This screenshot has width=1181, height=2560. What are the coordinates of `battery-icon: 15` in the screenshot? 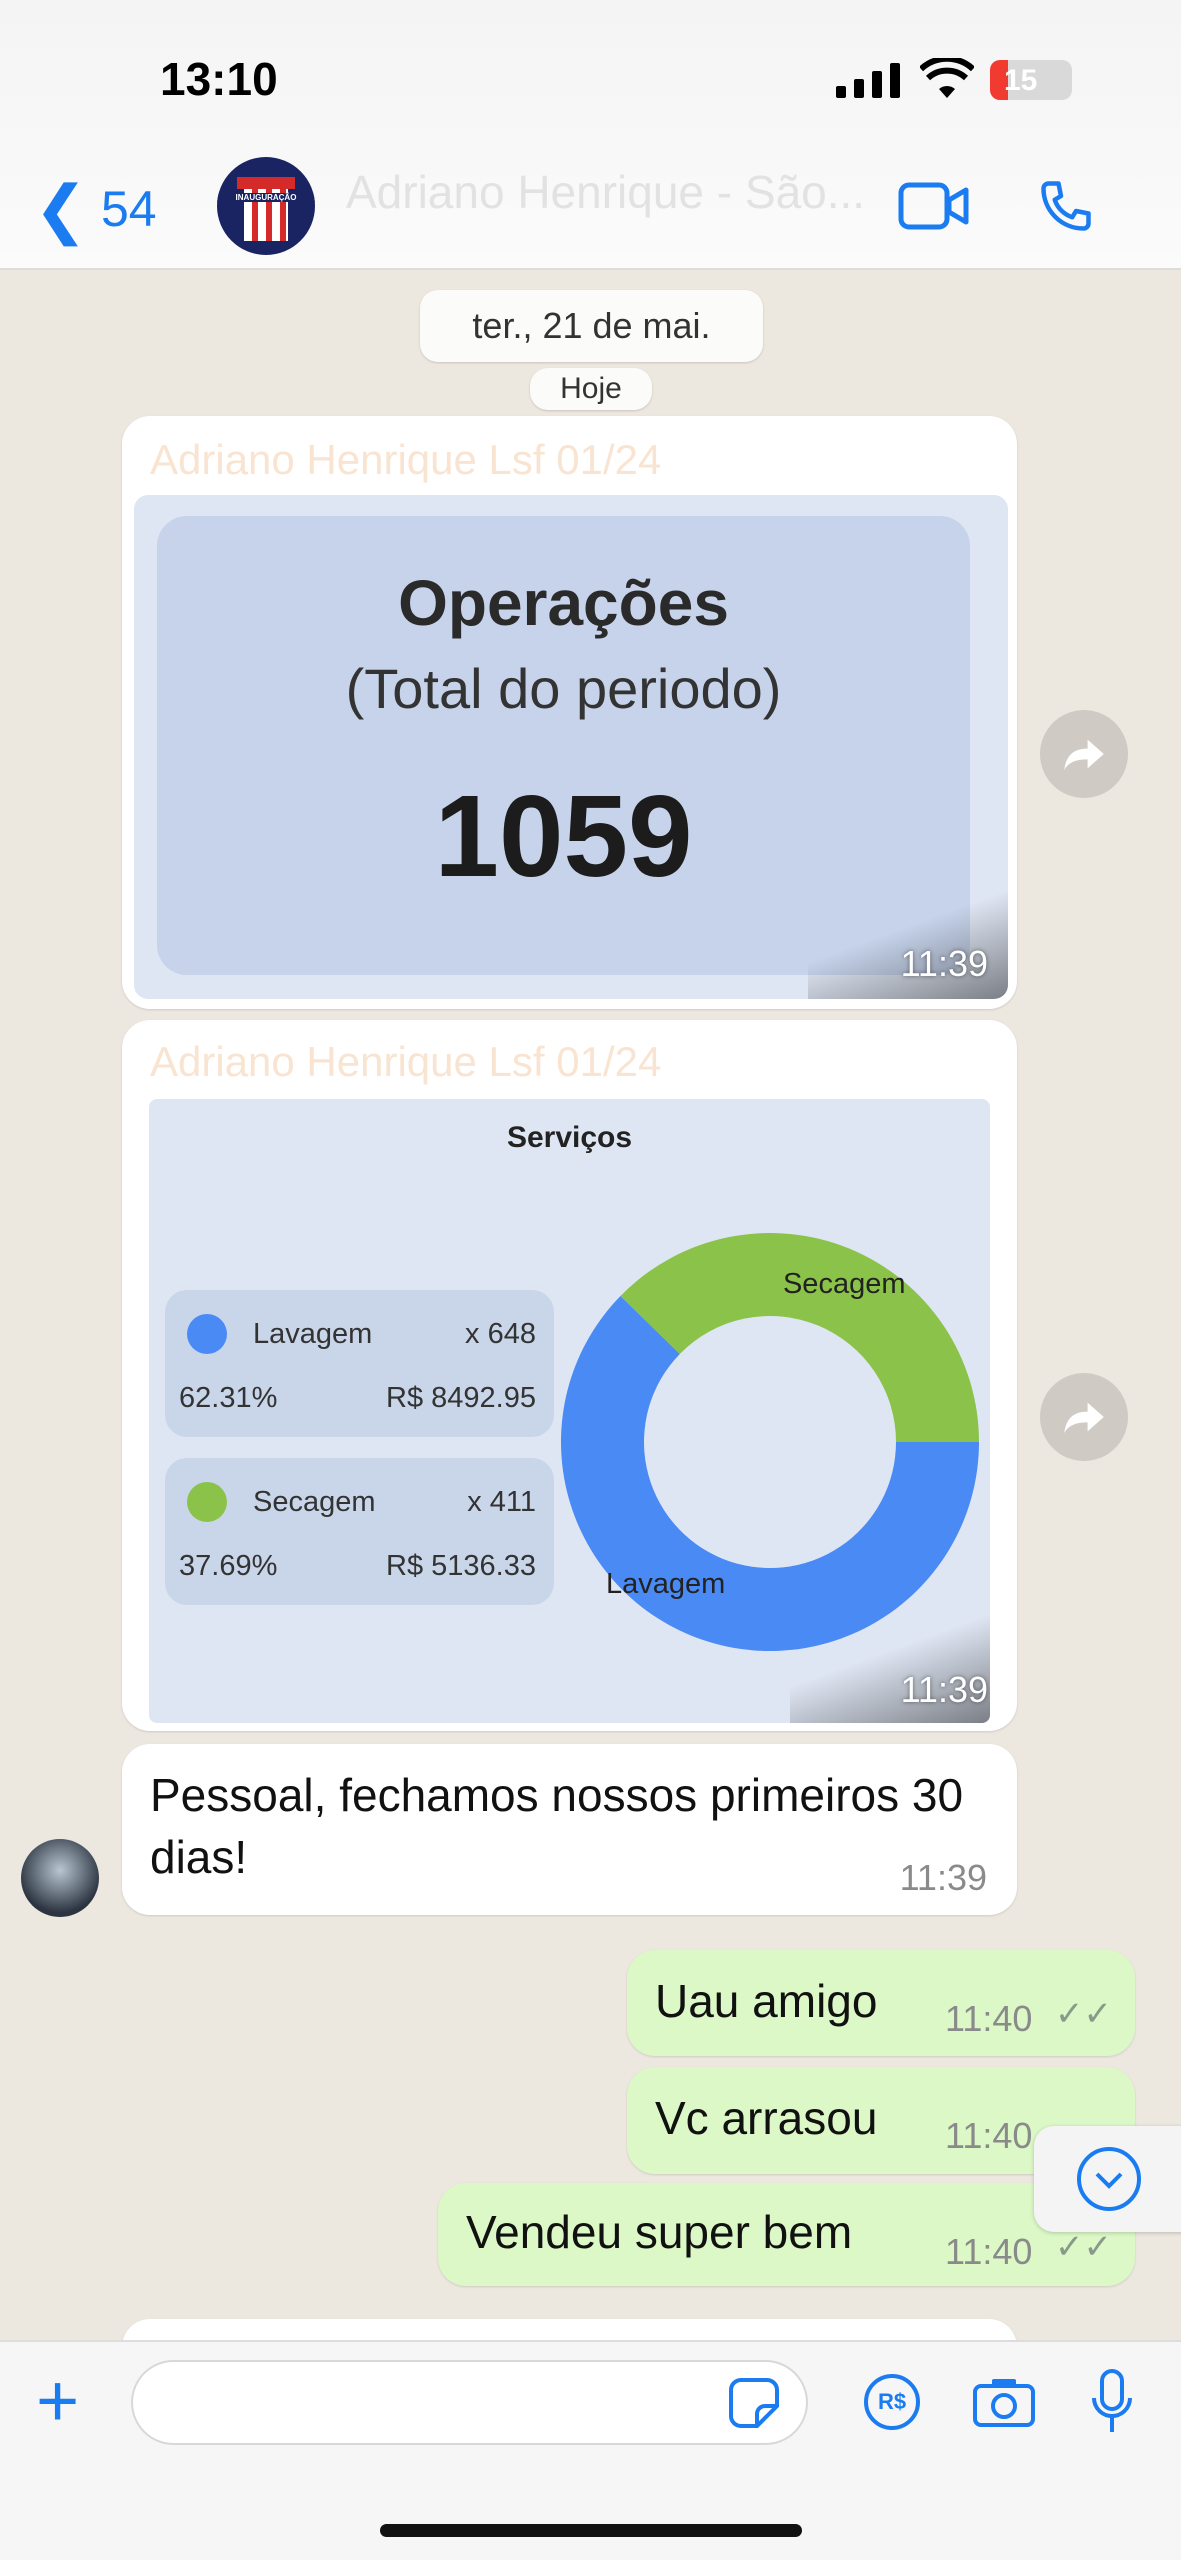 It's located at (1031, 80).